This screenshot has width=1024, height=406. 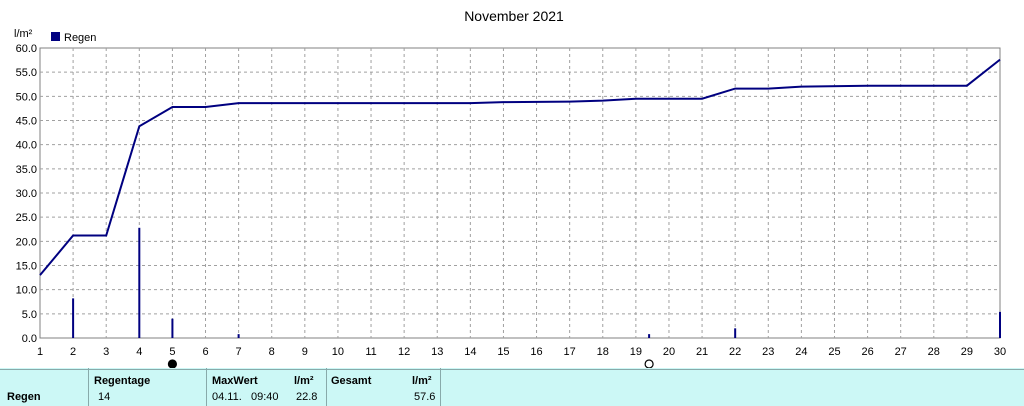 I want to click on x-tick-label: 29, so click(x=967, y=352).